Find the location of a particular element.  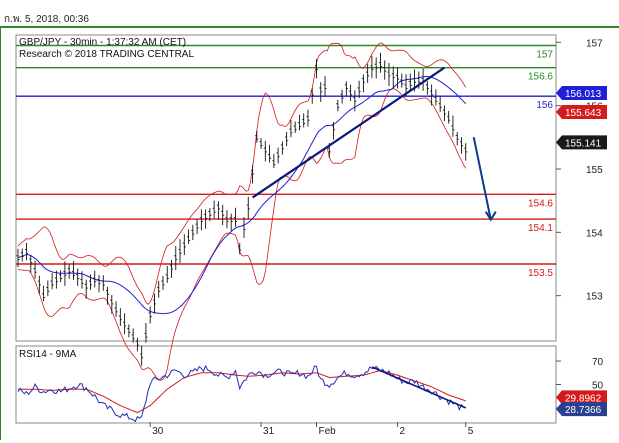

x-tick-label-2: Feb is located at coordinates (327, 431).